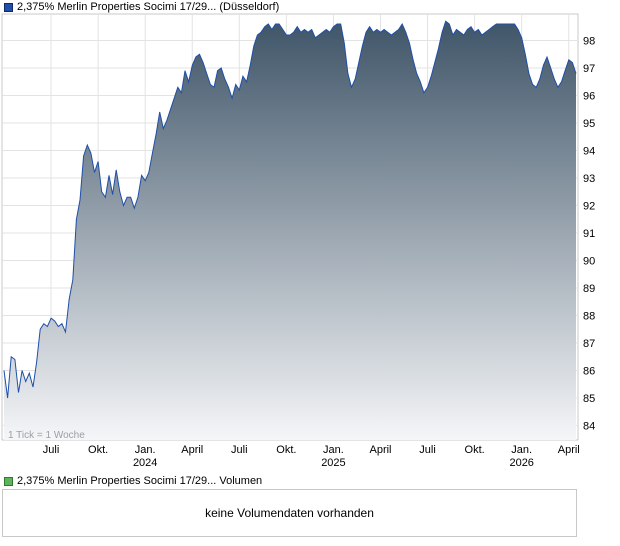  What do you see at coordinates (589, 427) in the screenshot?
I see `y-tick-label: 84` at bounding box center [589, 427].